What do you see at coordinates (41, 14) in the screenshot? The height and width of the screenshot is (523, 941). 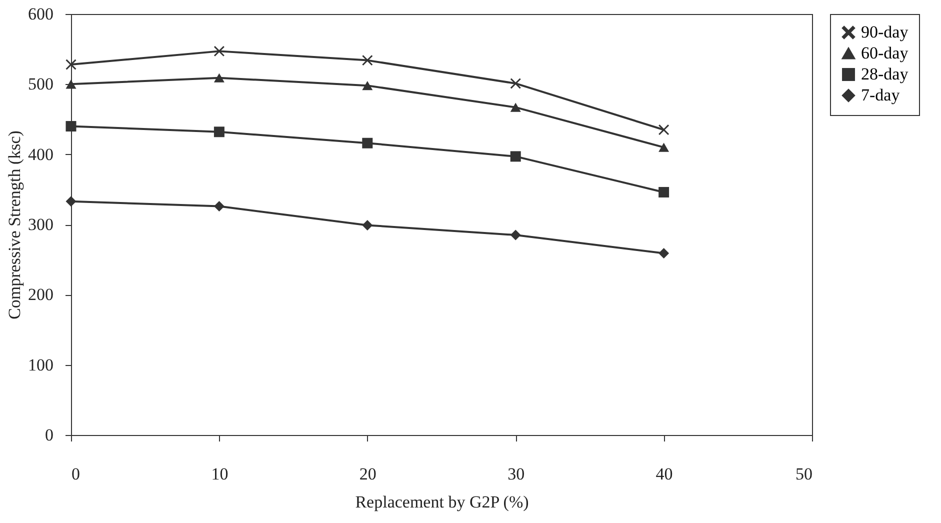 I see `y-tick-label: 600` at bounding box center [41, 14].